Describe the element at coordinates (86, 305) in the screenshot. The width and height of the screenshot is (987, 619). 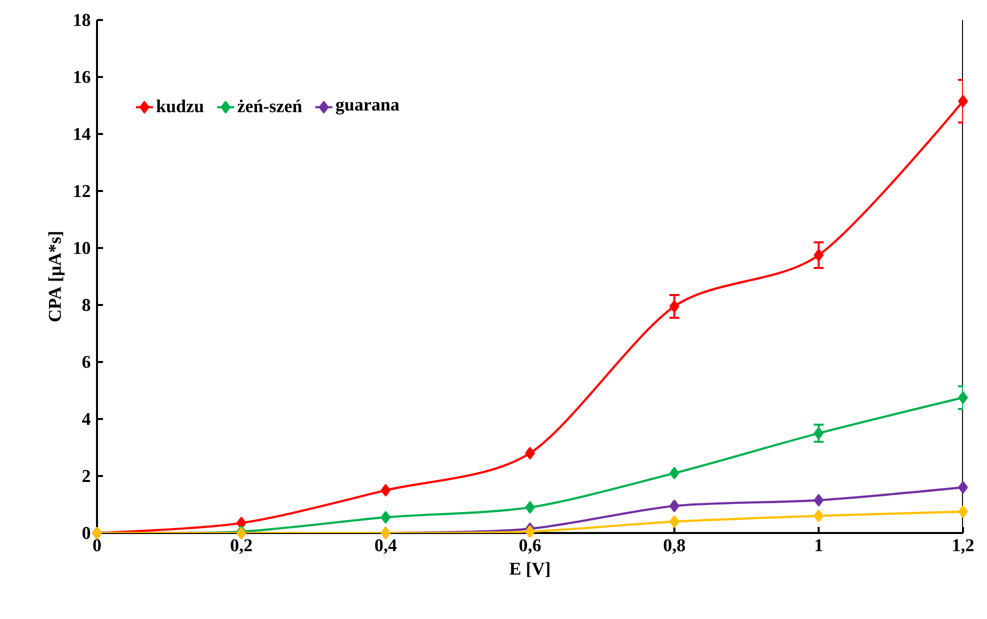
I see `y-tick-label: 8` at that location.